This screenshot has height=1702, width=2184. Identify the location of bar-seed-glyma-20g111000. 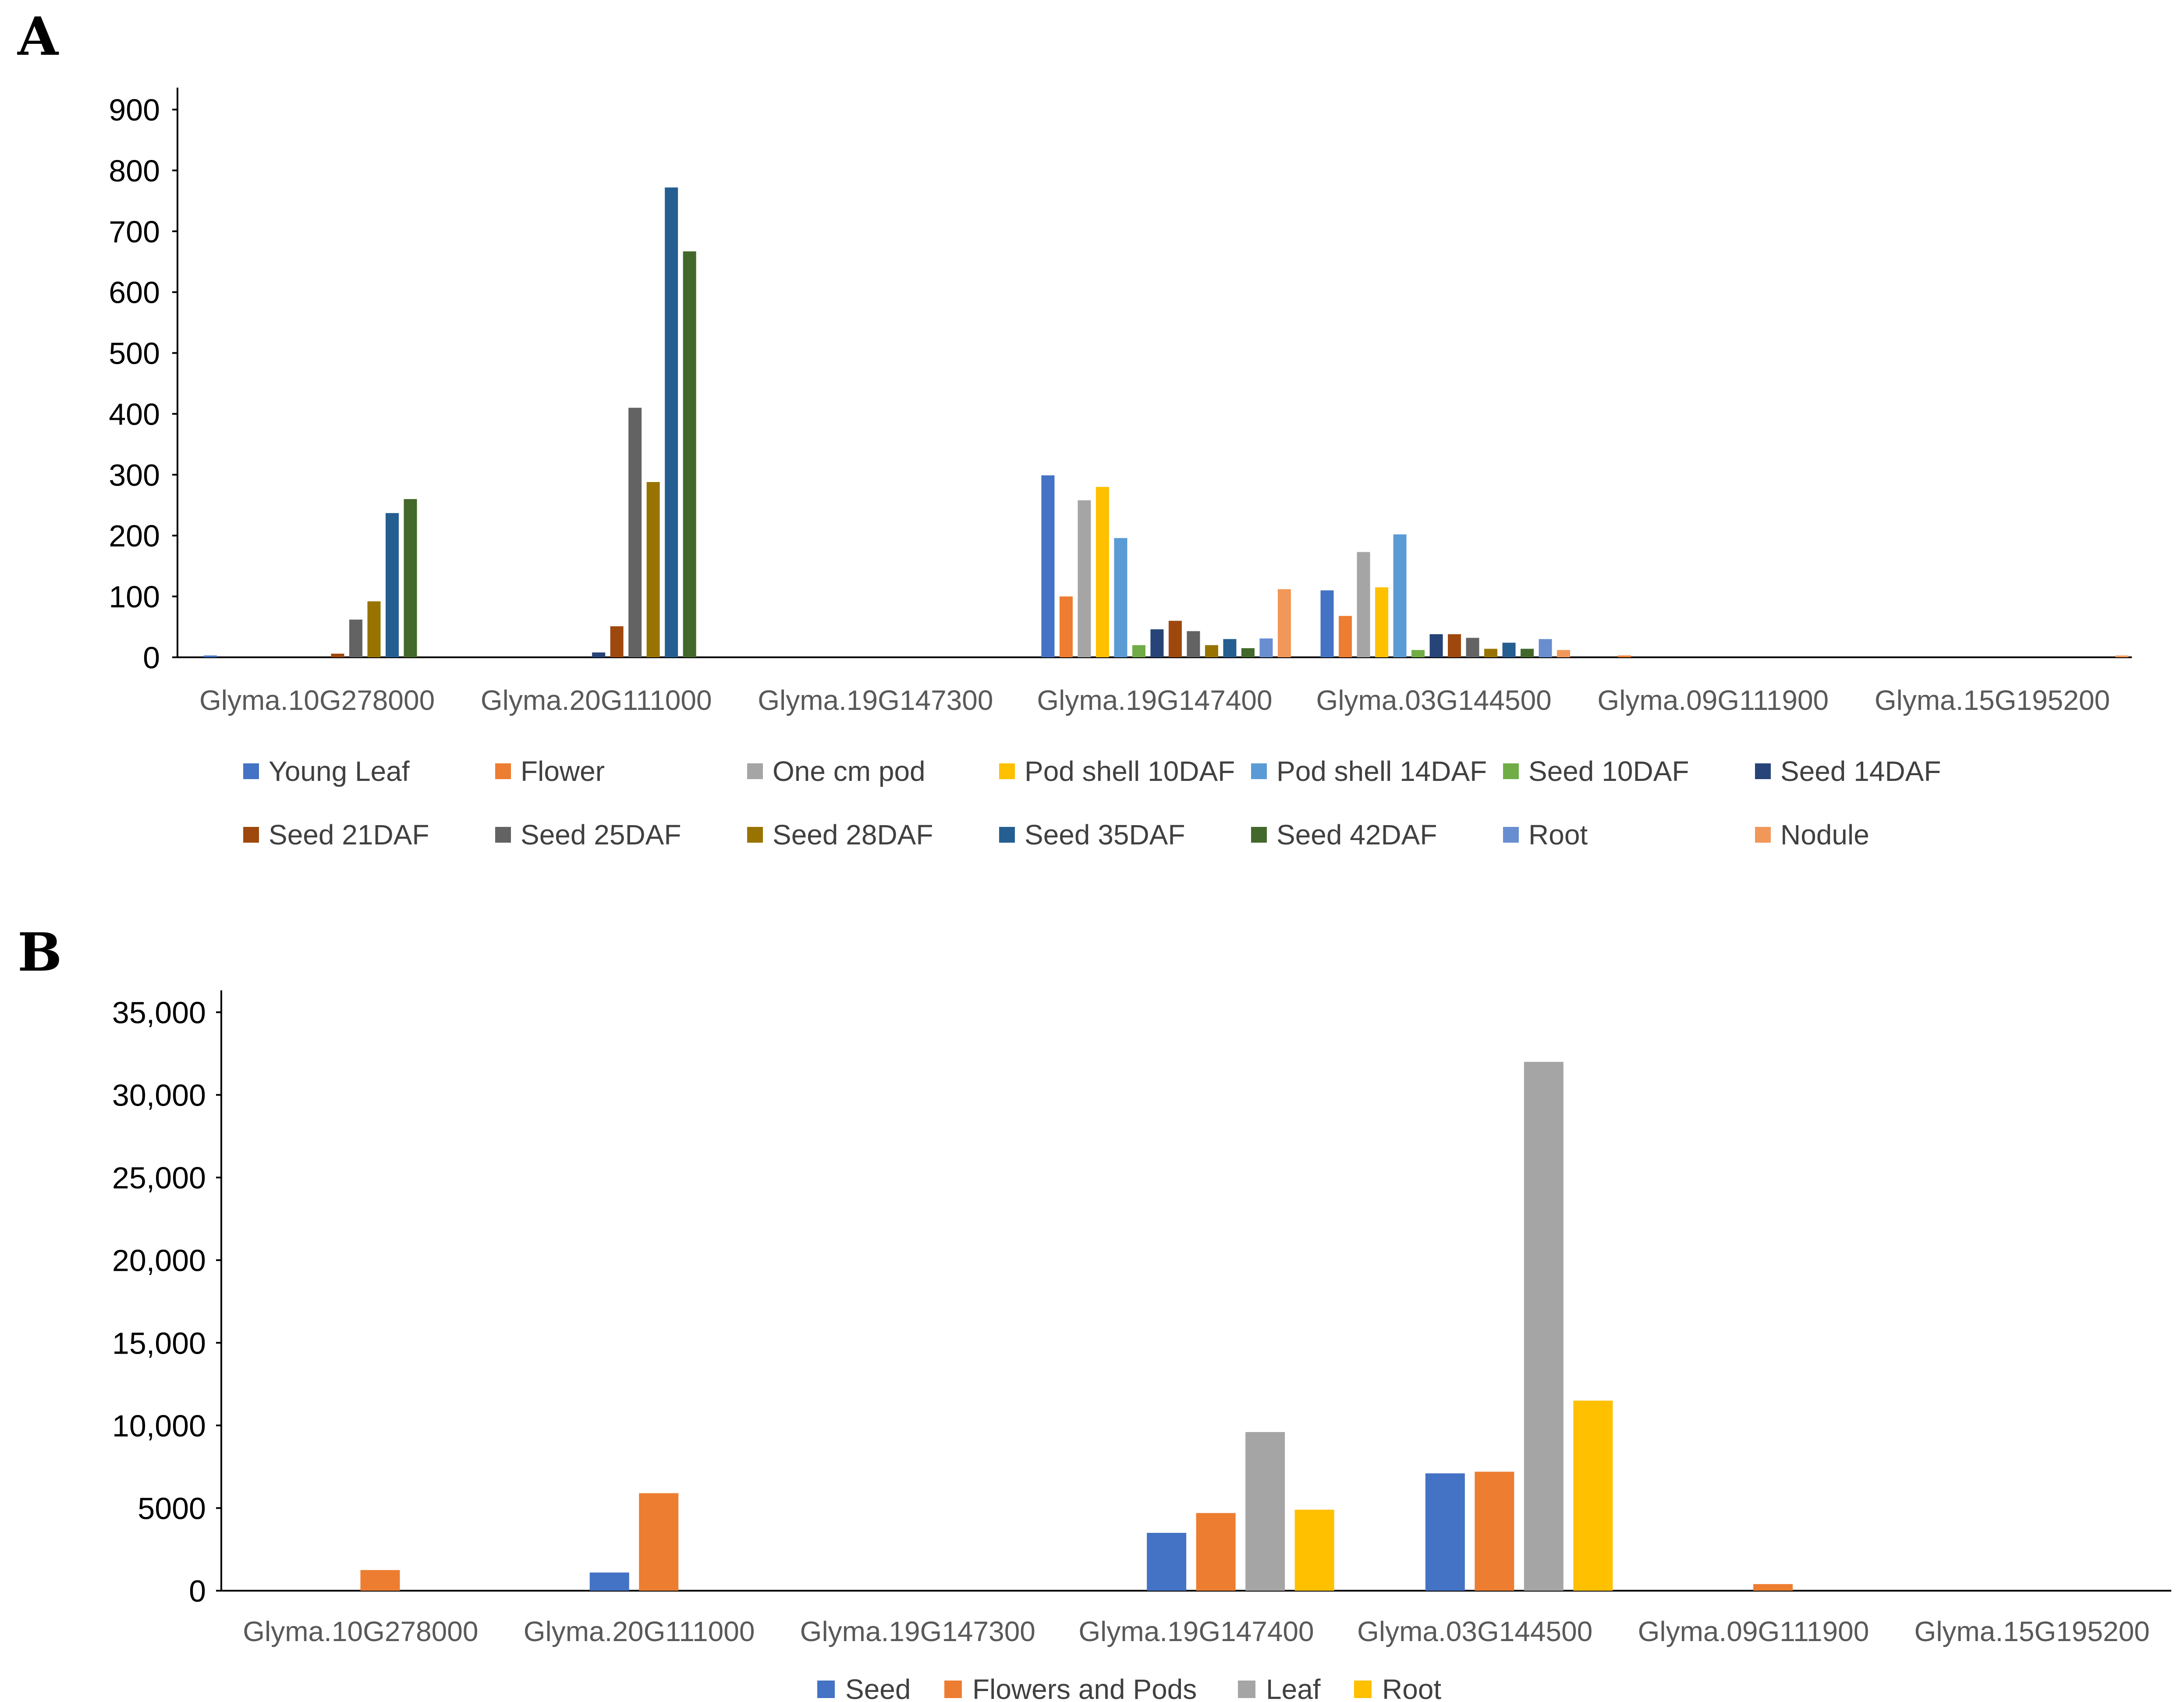
(609, 1582).